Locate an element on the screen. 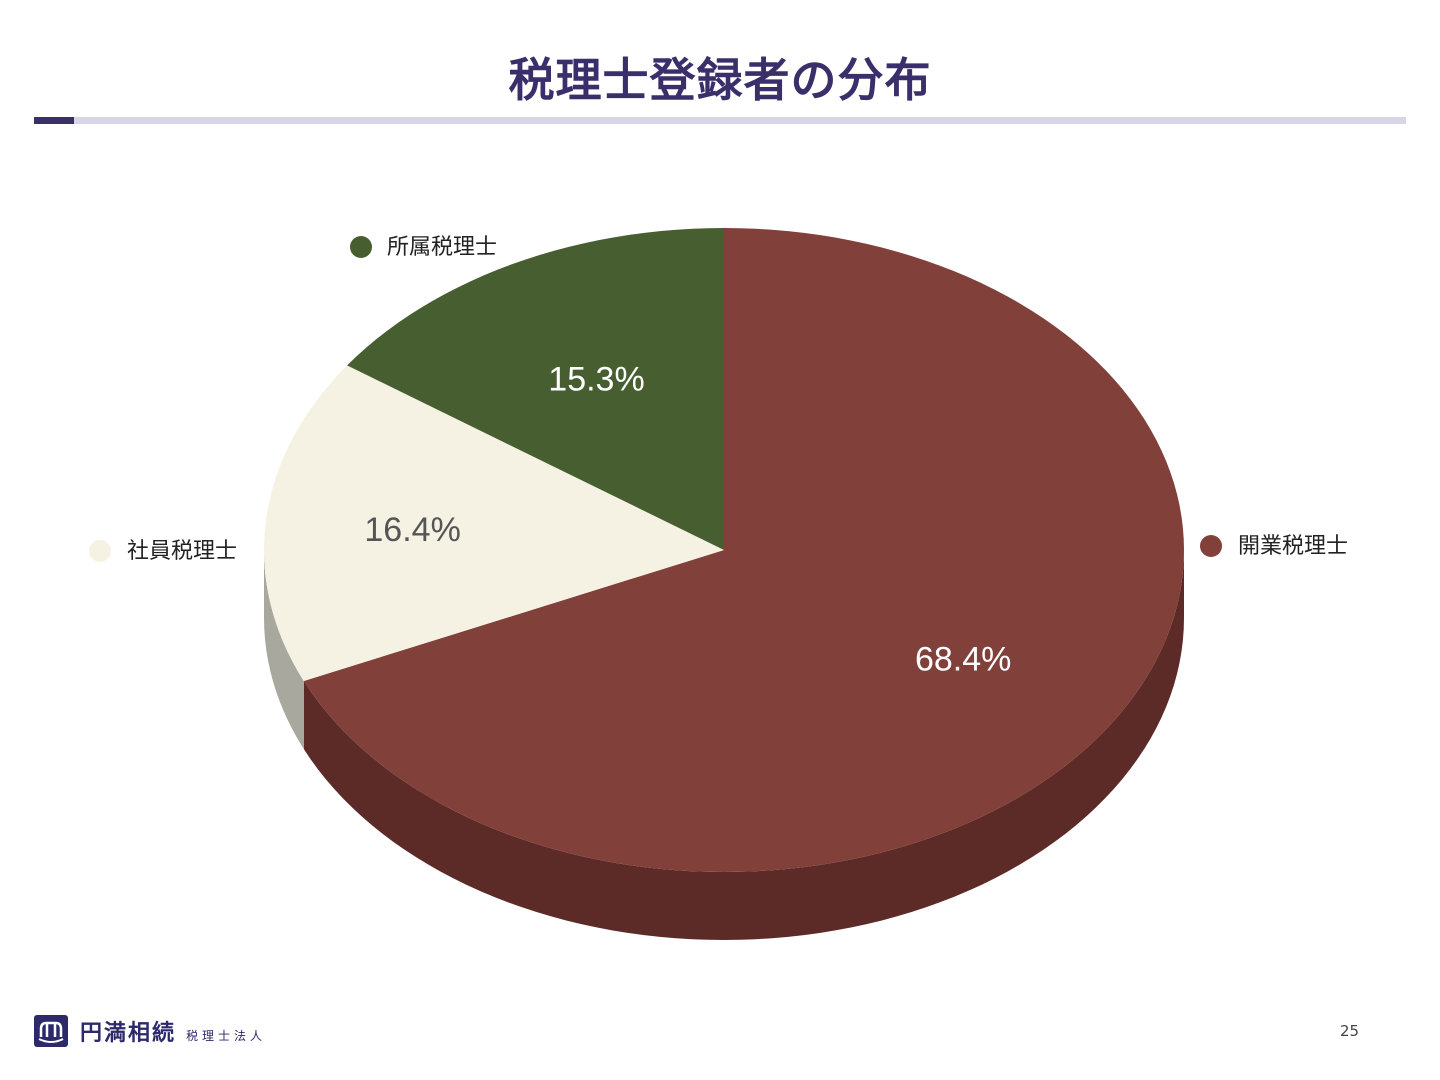  pie-labels: 68.4% 16.4% 15.3% is located at coordinates (687, 520).